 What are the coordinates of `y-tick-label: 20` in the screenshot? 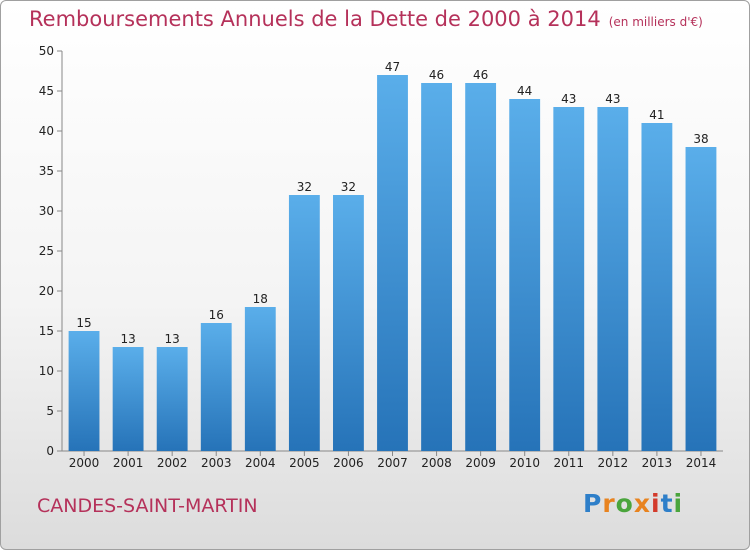 It's located at (46, 291).